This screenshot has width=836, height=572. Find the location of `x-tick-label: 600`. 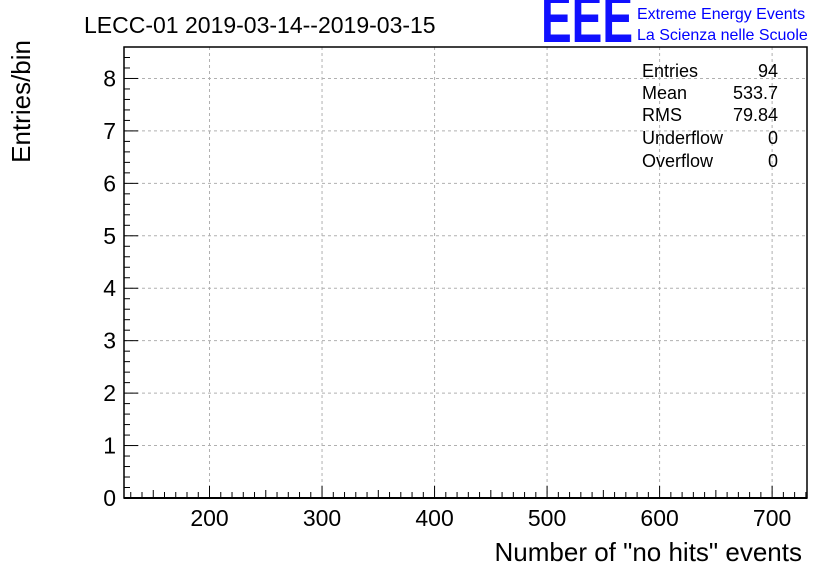

x-tick-label: 600 is located at coordinates (659, 518).